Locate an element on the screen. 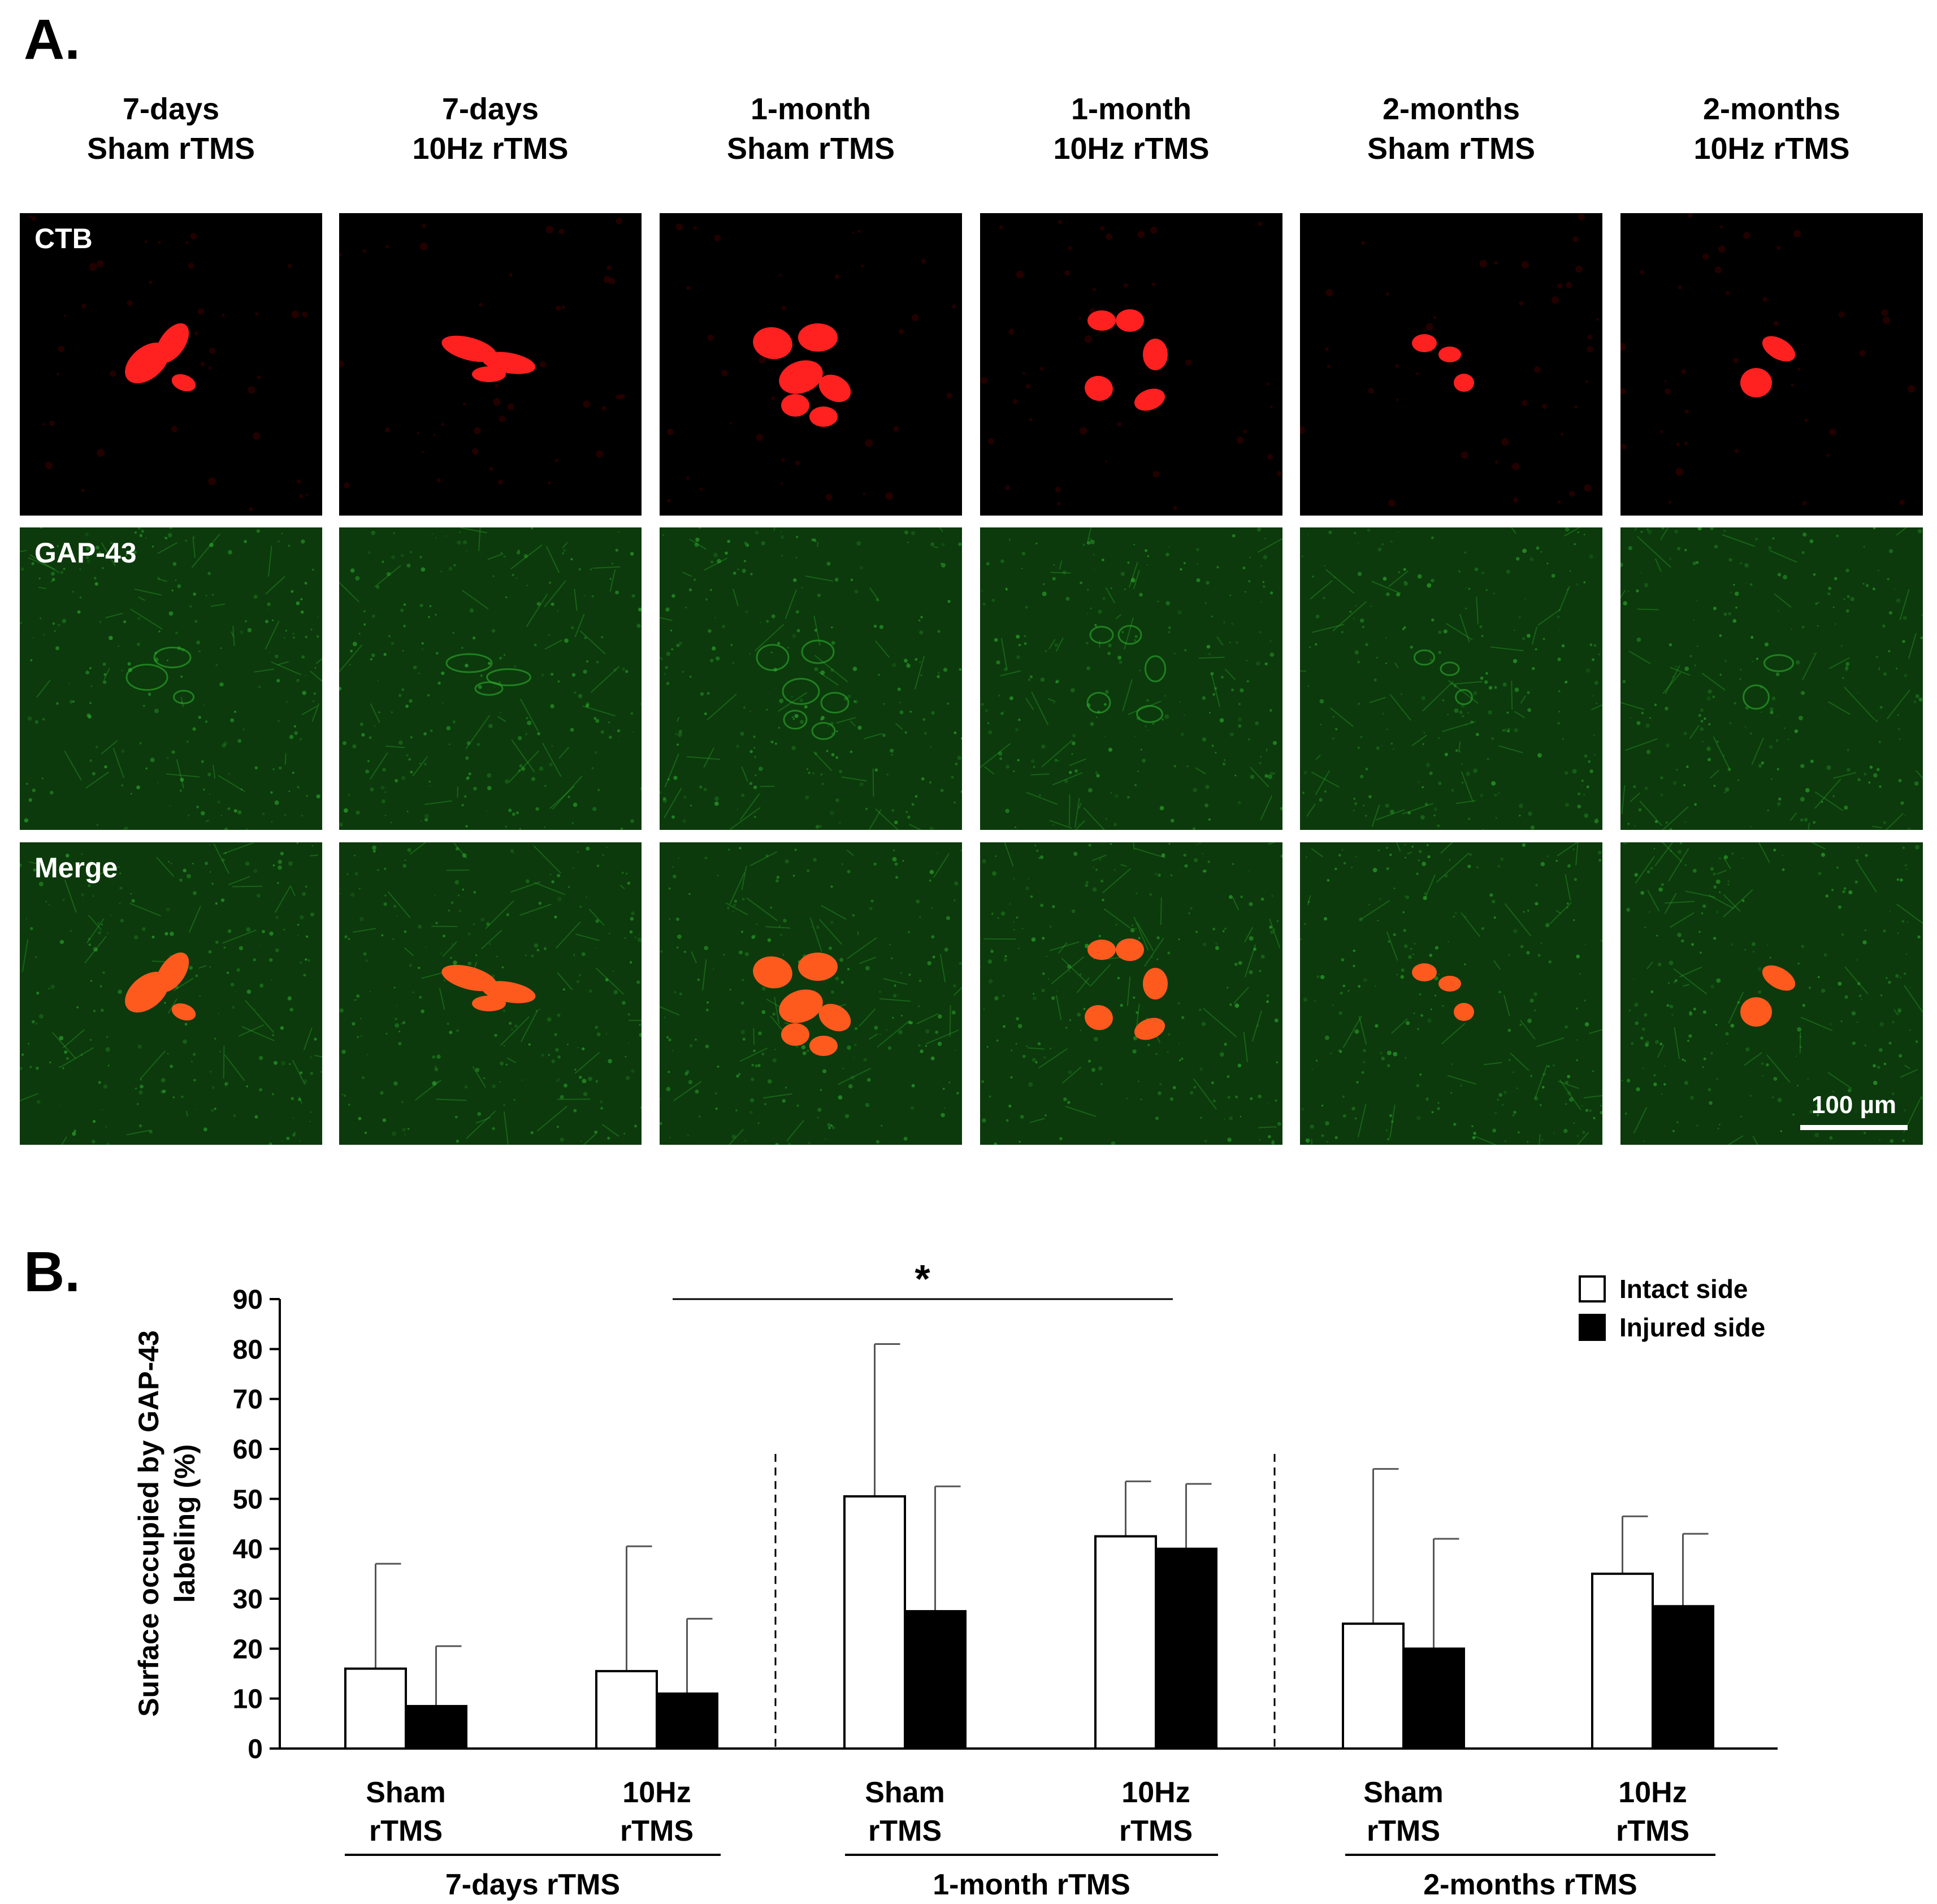 Image resolution: width=1937 pixels, height=1904 pixels. y-tick-label: 70 is located at coordinates (248, 1400).